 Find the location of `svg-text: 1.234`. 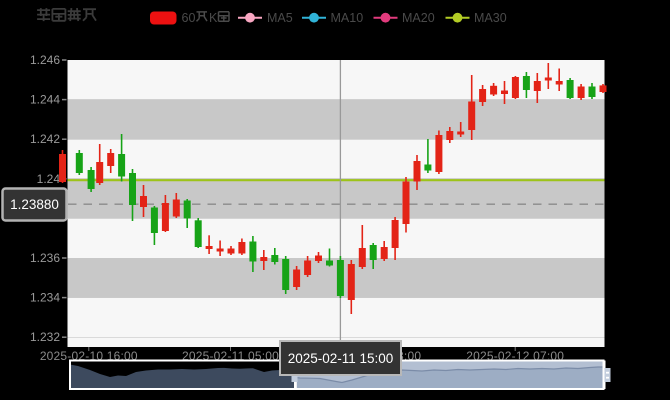

svg-text: 1.234 is located at coordinates (45, 298).